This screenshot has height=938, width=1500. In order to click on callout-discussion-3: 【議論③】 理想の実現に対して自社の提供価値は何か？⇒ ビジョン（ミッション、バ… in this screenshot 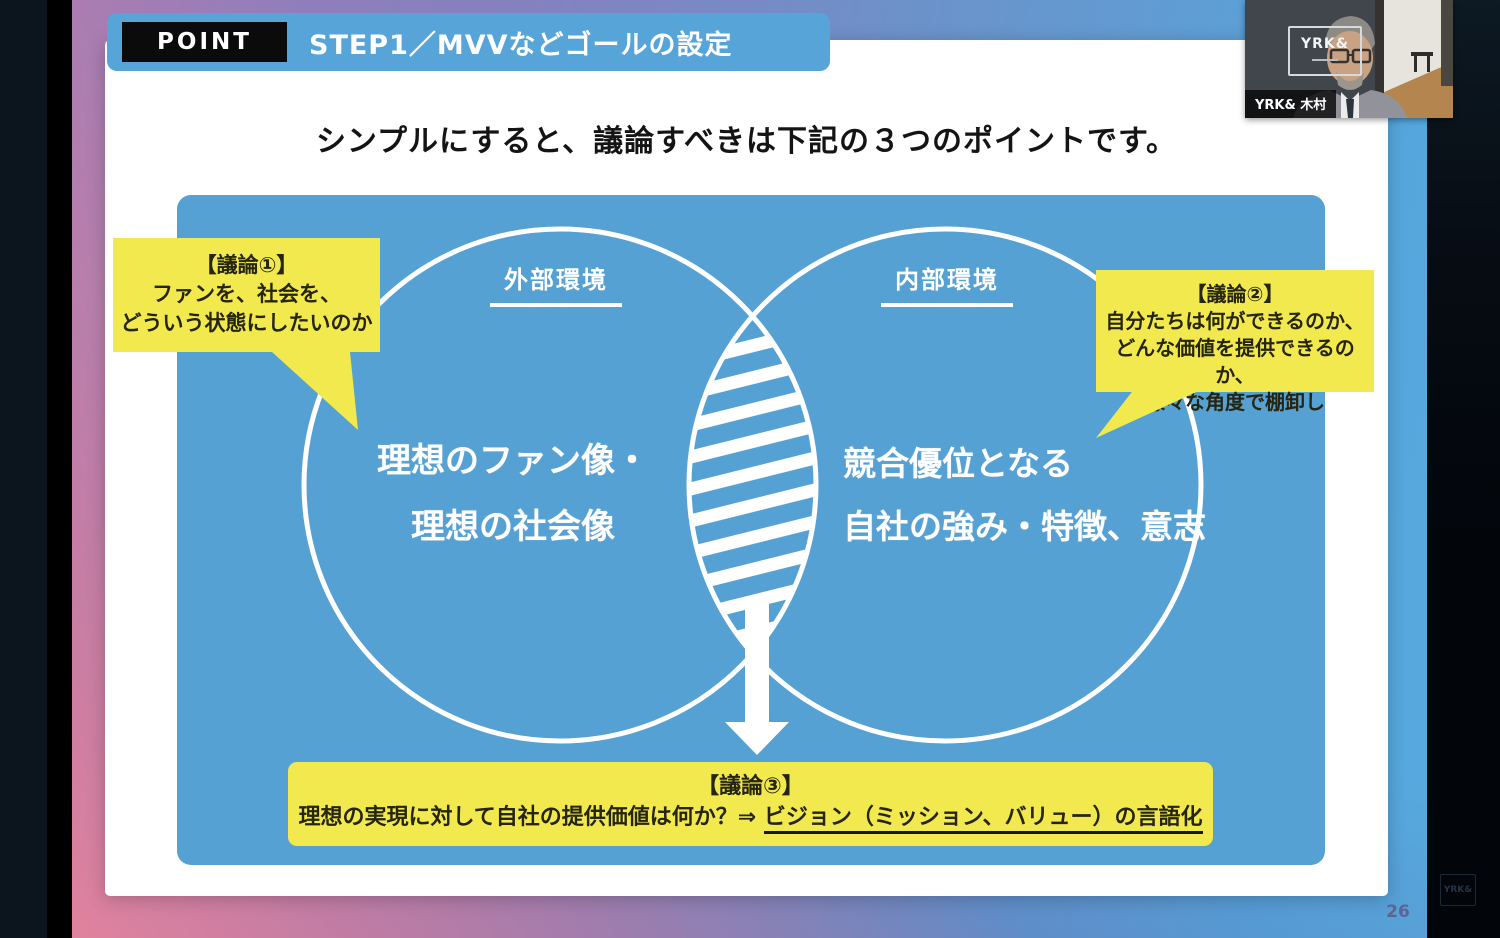, I will do `click(750, 804)`.